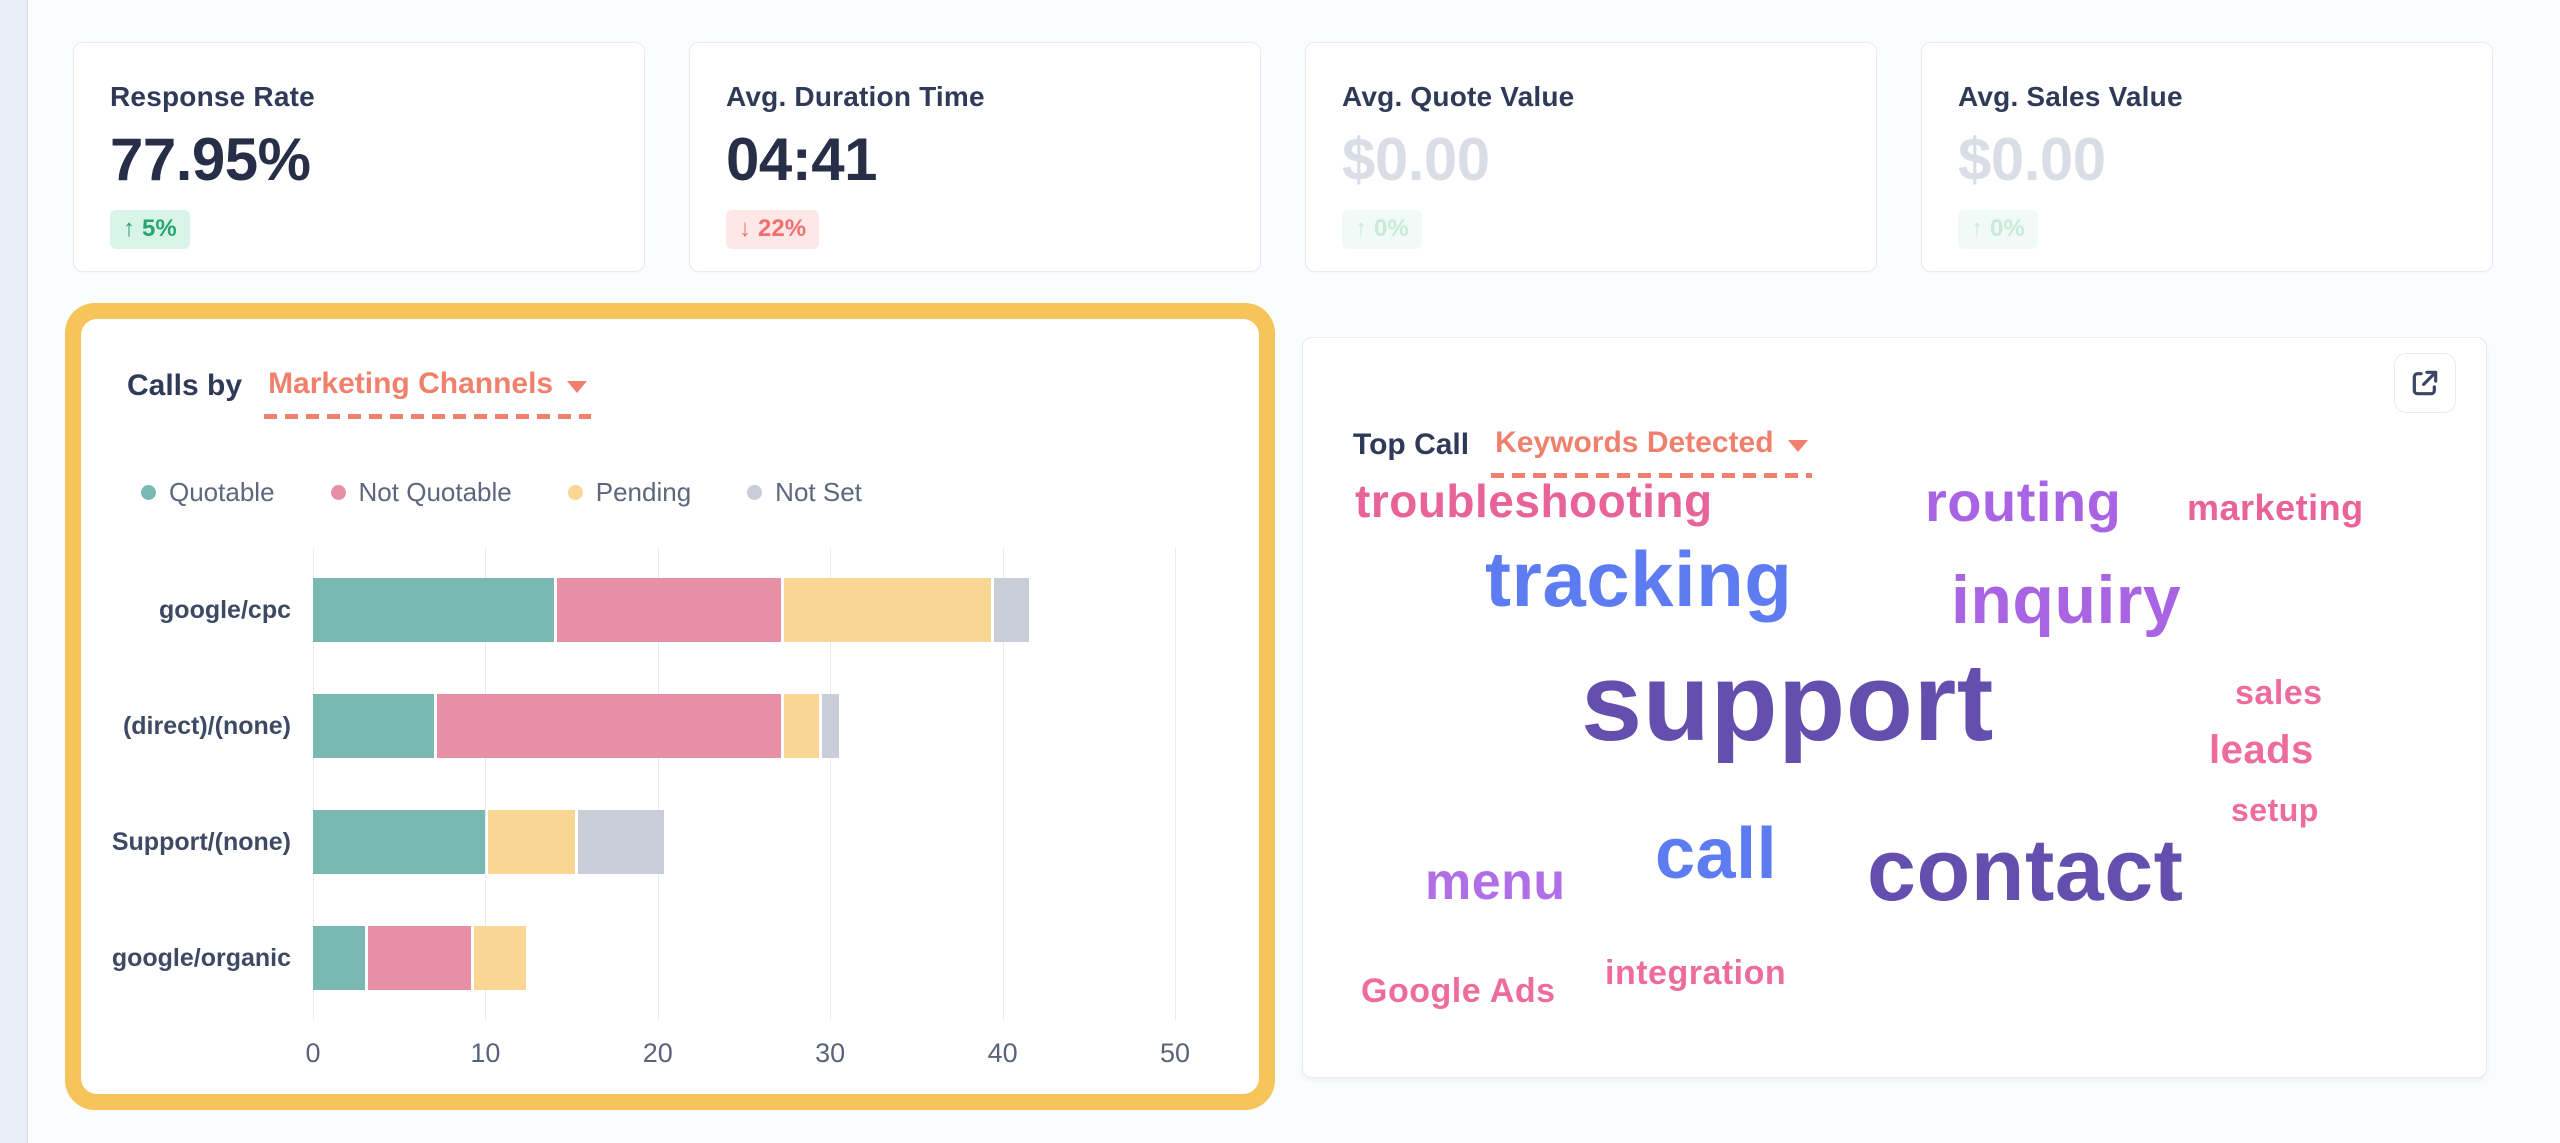 Image resolution: width=2560 pixels, height=1143 pixels. What do you see at coordinates (2007, 228) in the screenshot?
I see `kpi-delta-value: 0%` at bounding box center [2007, 228].